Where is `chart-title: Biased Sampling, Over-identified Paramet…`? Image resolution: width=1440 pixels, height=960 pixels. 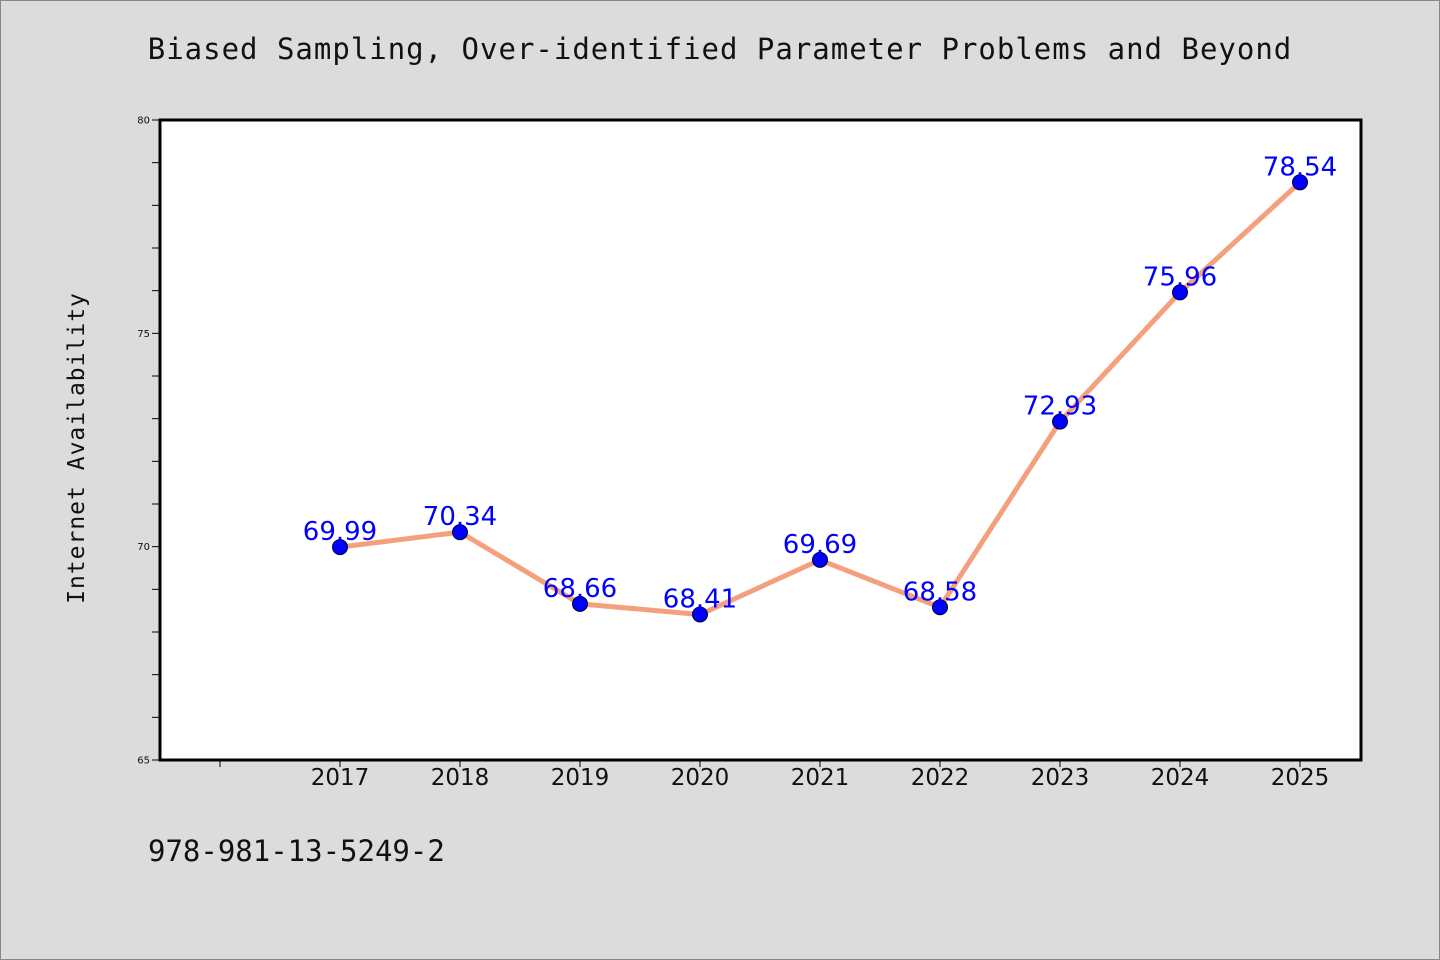
chart-title: Biased Sampling, Over-identified Paramet… is located at coordinates (720, 49).